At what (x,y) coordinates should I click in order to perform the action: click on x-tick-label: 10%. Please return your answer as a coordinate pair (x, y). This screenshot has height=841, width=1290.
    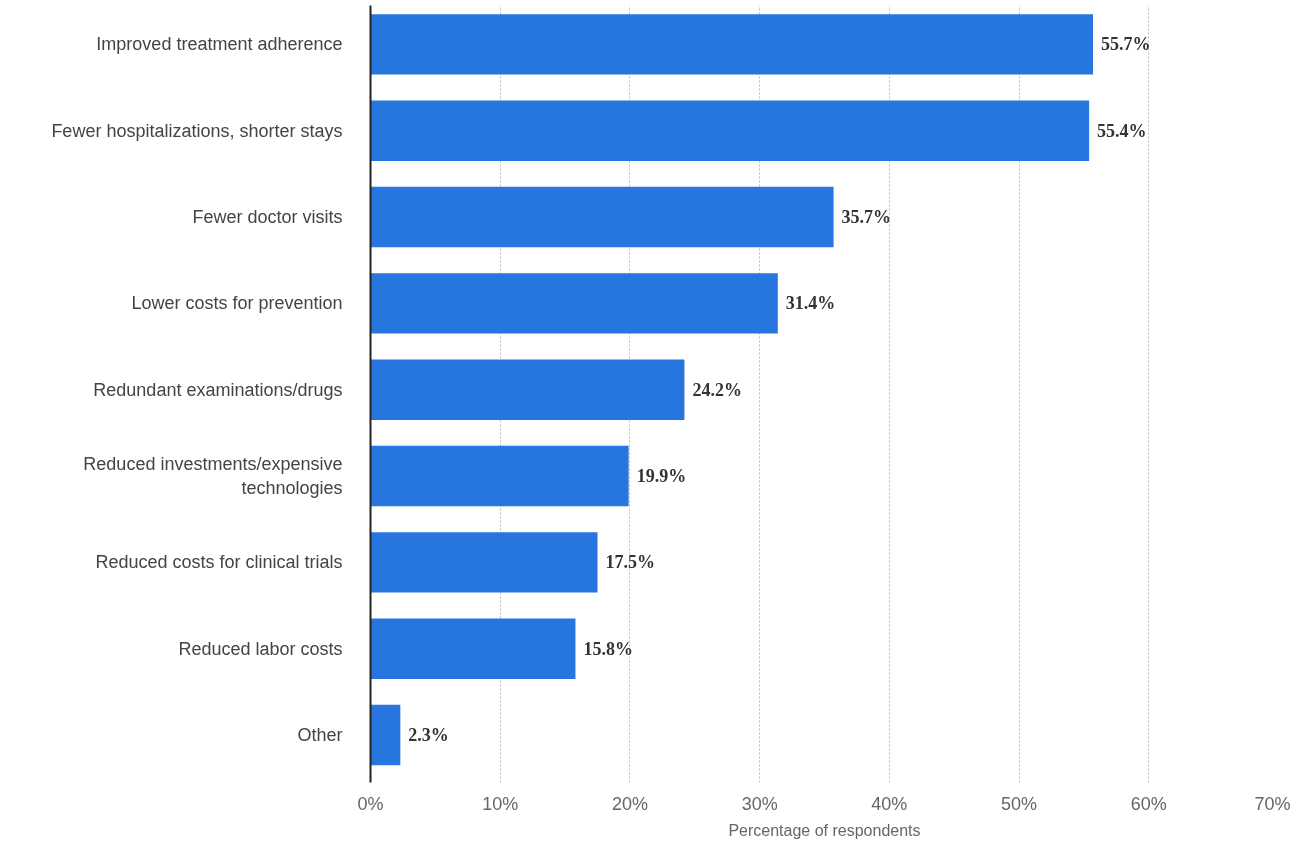
    Looking at the image, I should click on (500, 803).